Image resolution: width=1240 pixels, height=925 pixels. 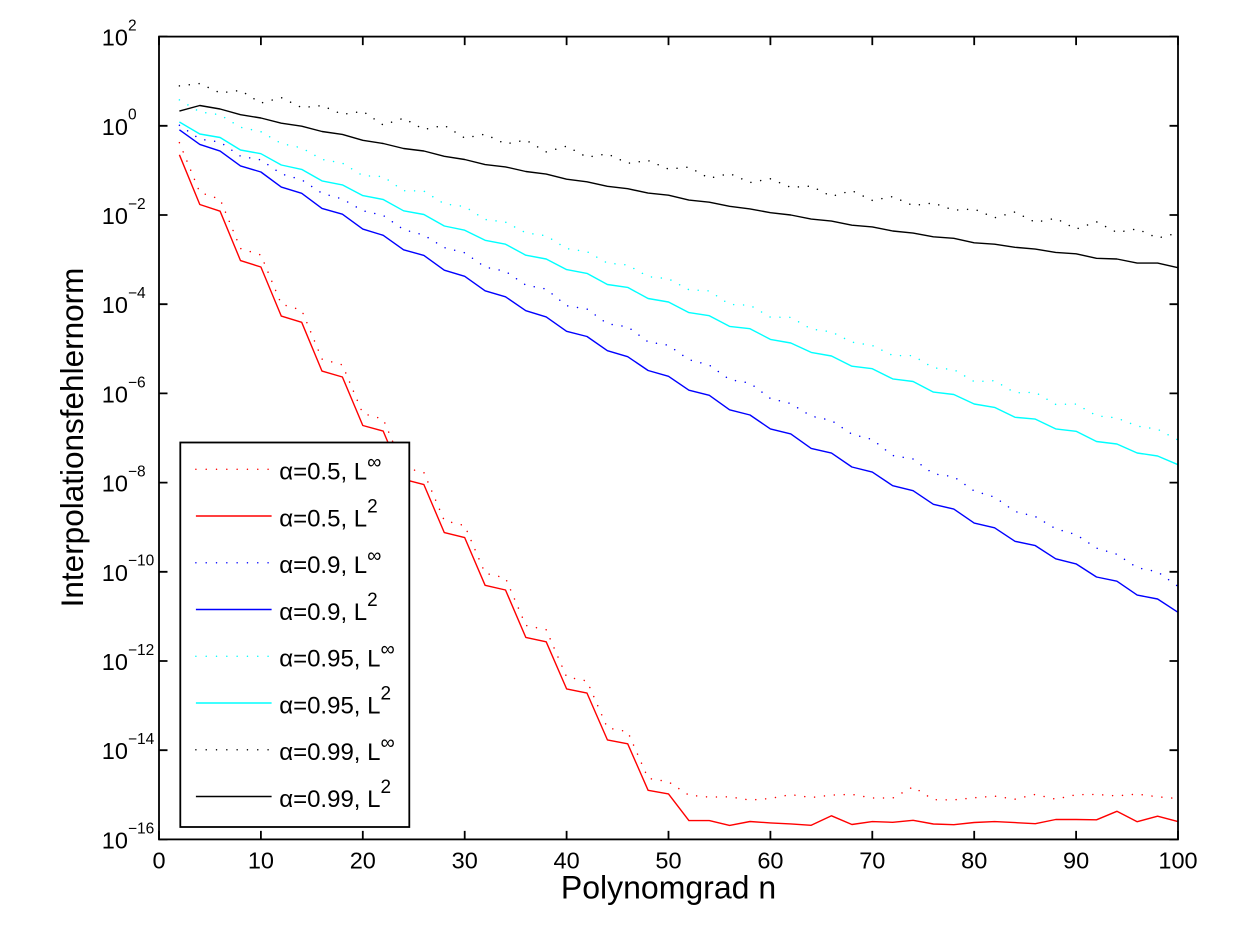 I want to click on svg-text: Polynomgrad n, so click(x=668, y=888).